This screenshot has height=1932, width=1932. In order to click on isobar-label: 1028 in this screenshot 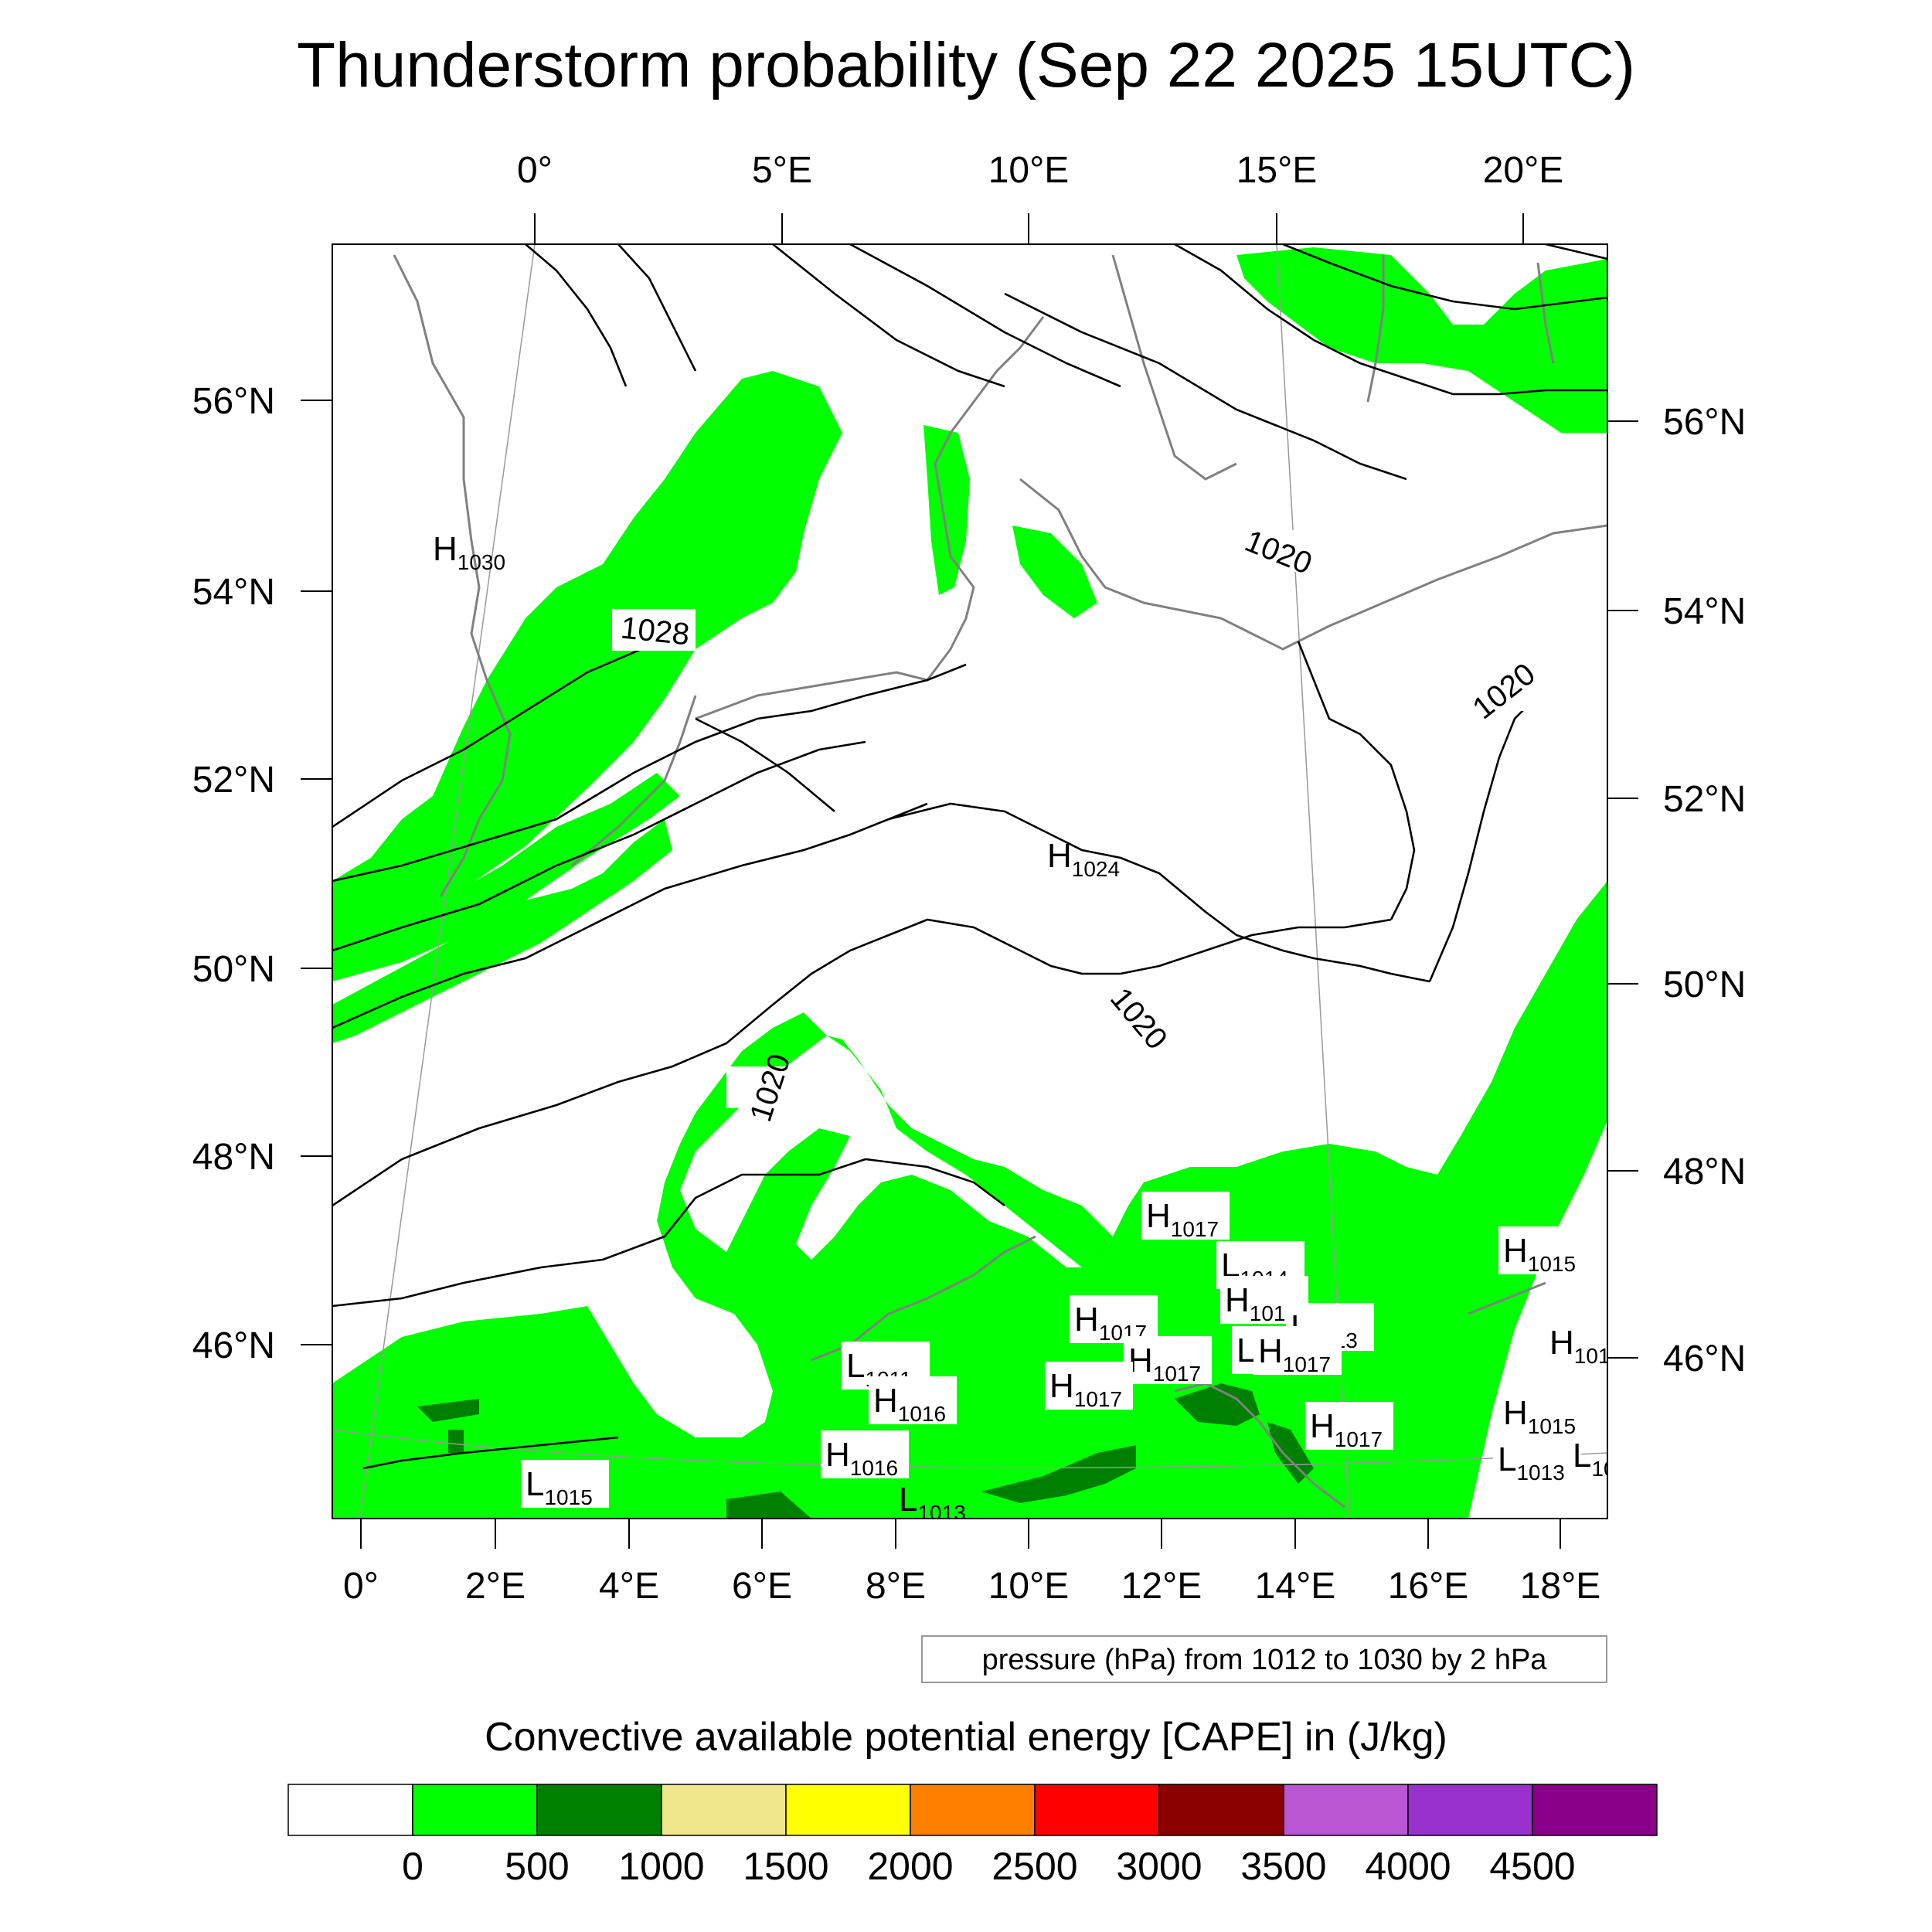, I will do `click(655, 631)`.